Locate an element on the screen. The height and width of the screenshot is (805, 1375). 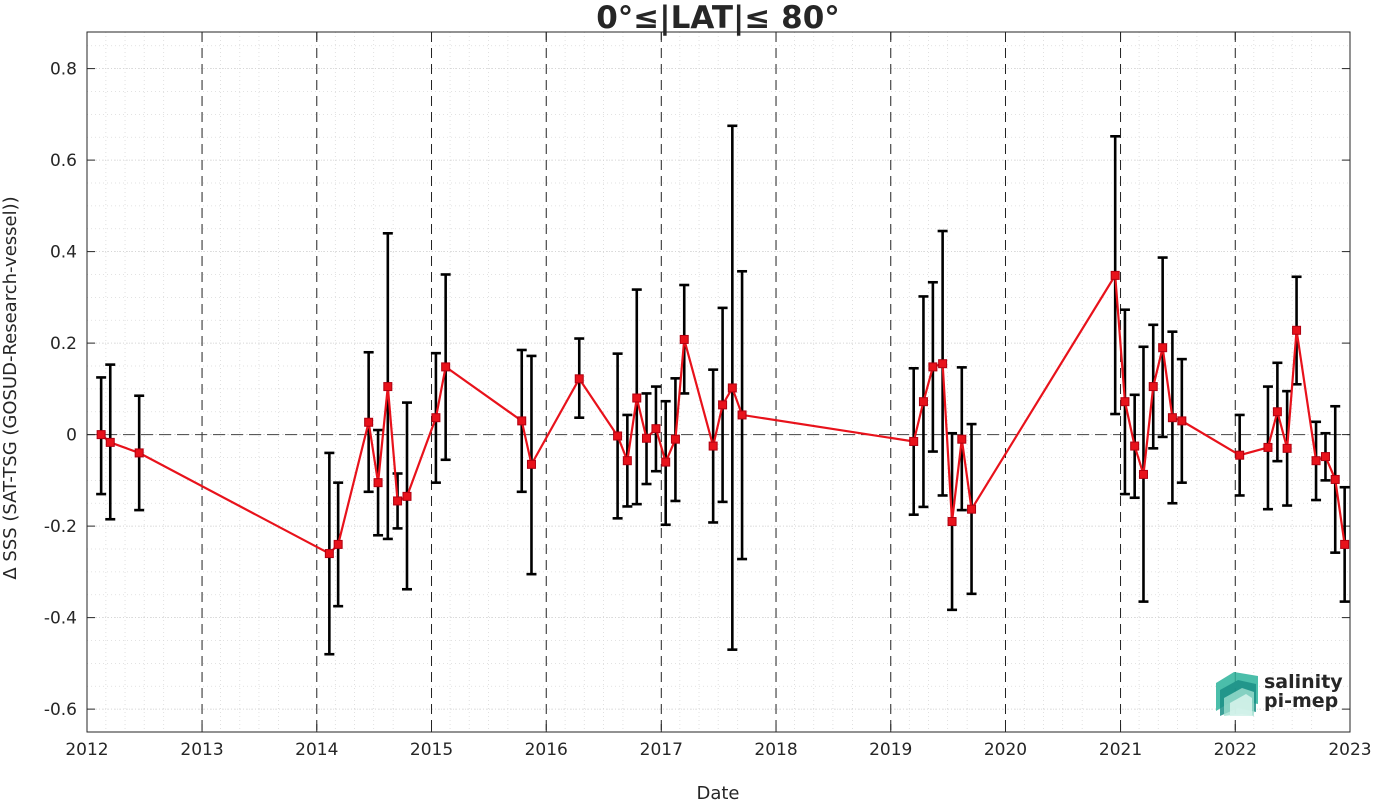
x-tick-label: 2015 is located at coordinates (431, 750).